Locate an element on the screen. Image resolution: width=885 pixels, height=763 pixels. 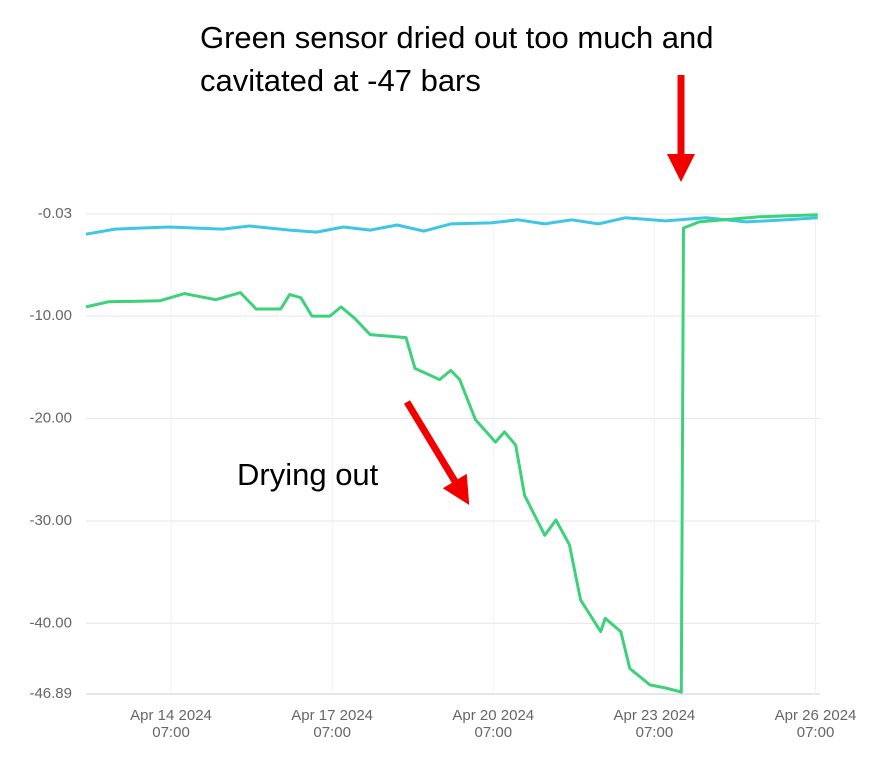
y-tick-label: -40.00 is located at coordinates (50, 622).